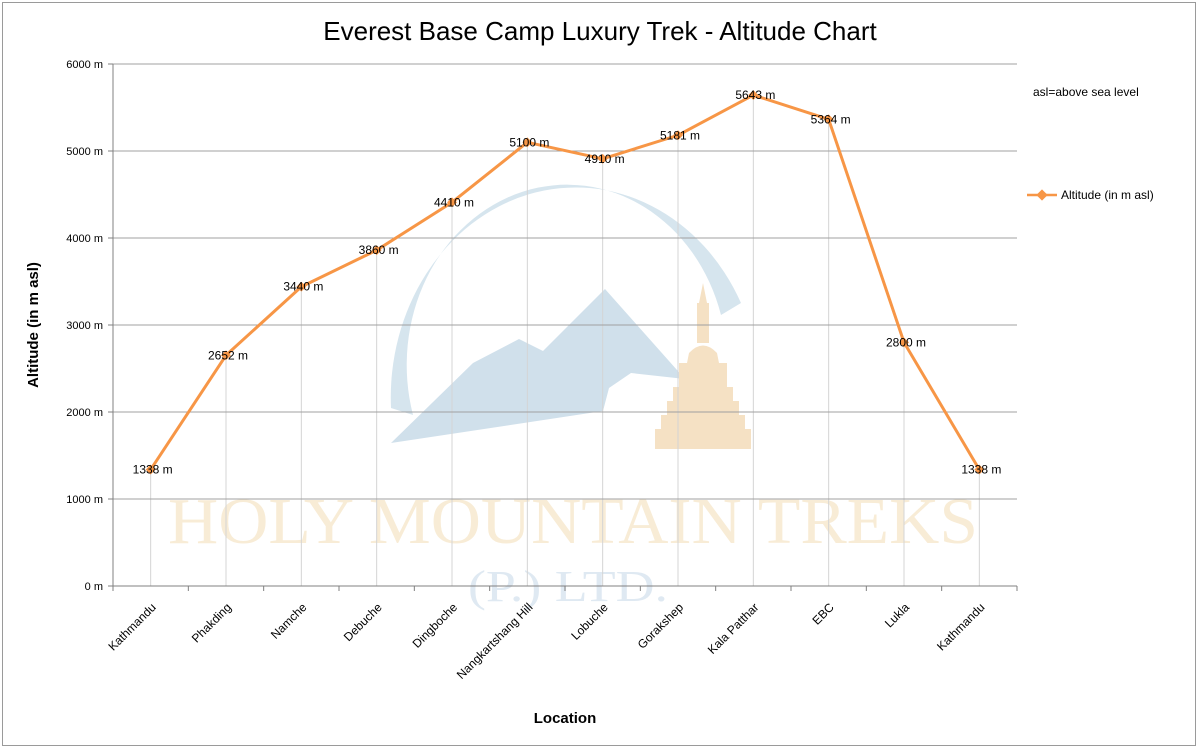 The height and width of the screenshot is (750, 1200). I want to click on y-tick-label: 1000 m, so click(84, 500).